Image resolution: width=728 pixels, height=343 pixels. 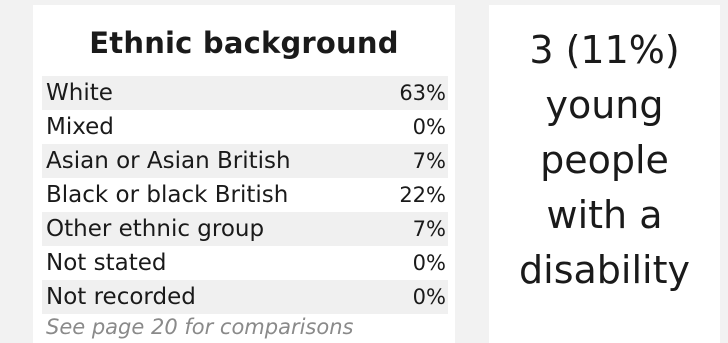 I want to click on row-label: Not recorded, so click(x=121, y=297).